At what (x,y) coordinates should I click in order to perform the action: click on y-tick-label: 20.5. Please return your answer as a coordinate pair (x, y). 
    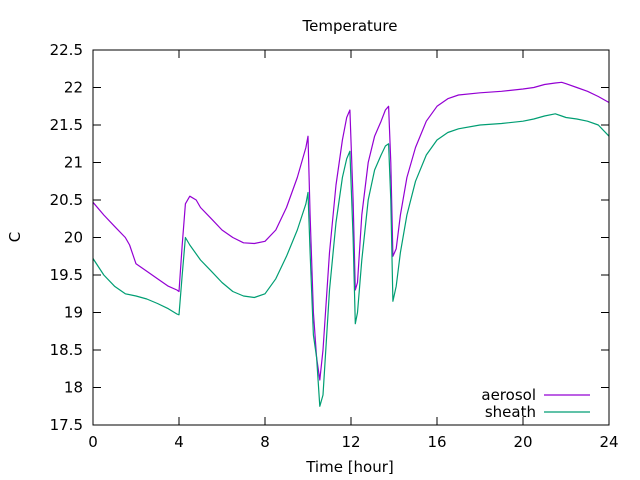
    Looking at the image, I should click on (66, 200).